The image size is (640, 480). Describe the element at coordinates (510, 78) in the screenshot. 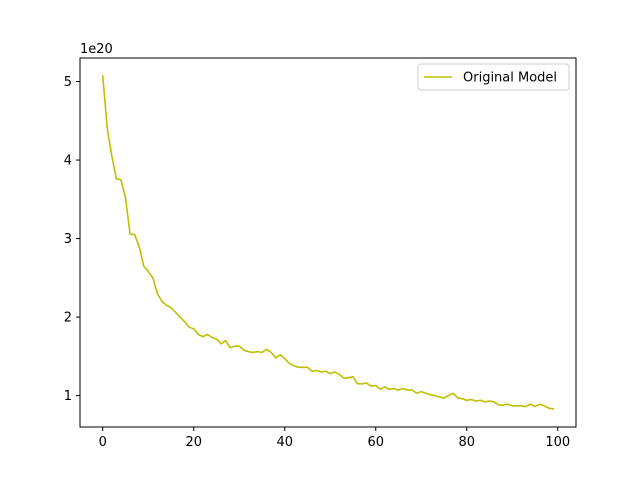

I see `legend-label: Original Model` at that location.